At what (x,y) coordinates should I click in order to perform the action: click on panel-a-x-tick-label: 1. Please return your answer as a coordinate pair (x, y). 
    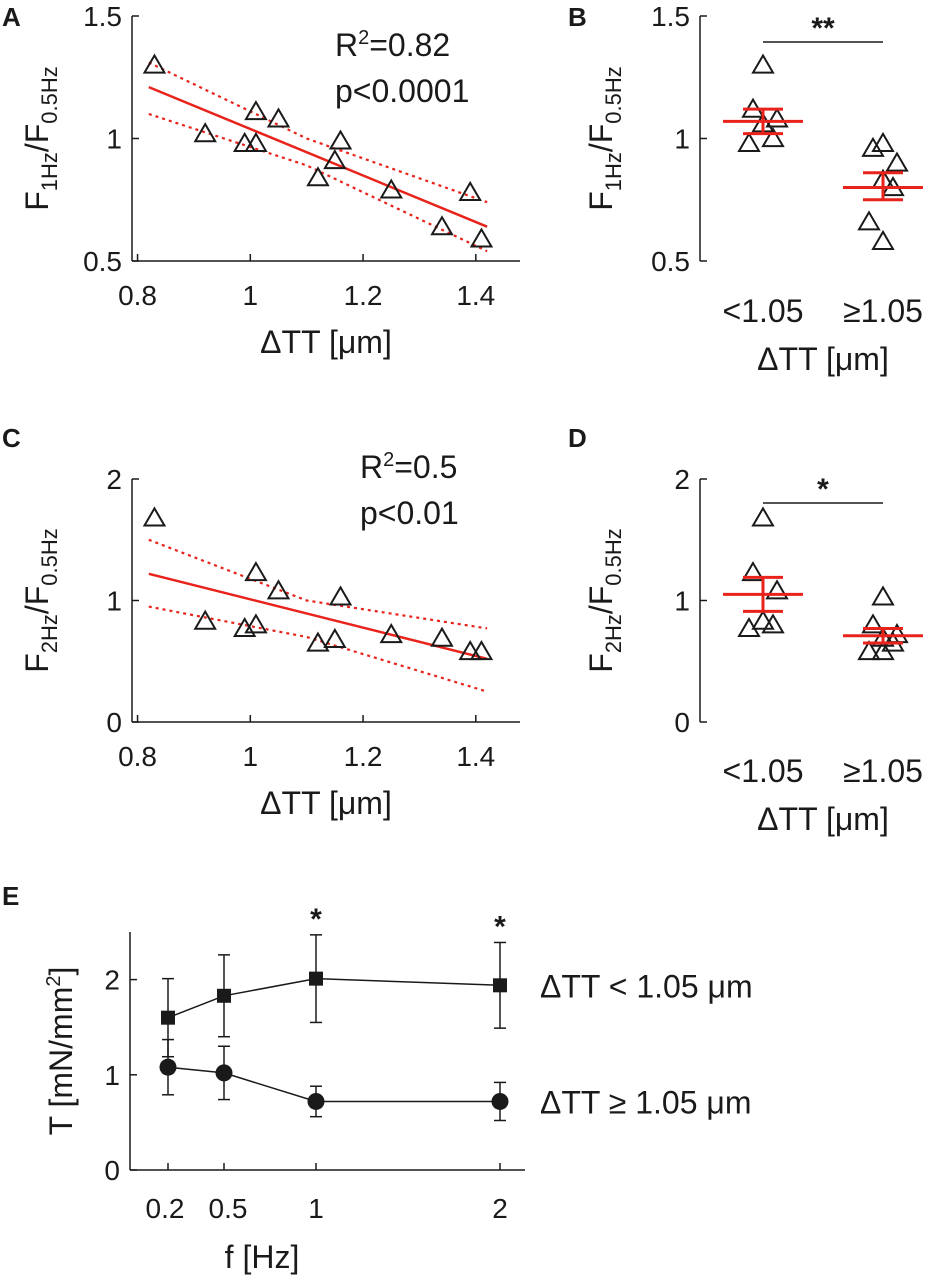
    Looking at the image, I should click on (251, 295).